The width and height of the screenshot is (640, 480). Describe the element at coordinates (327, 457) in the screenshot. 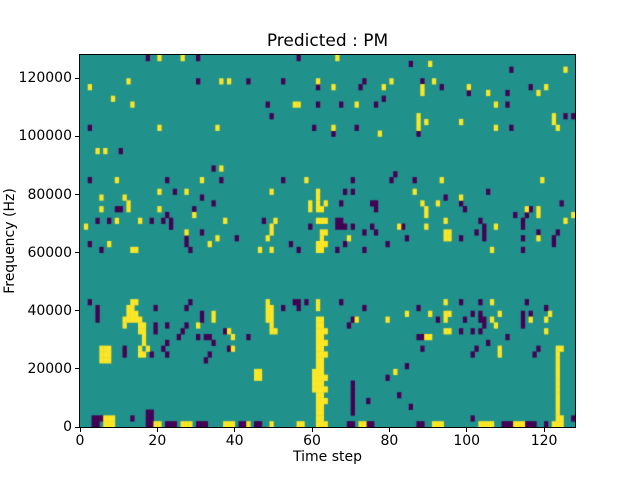

I see `x-axis-label: Time step` at that location.